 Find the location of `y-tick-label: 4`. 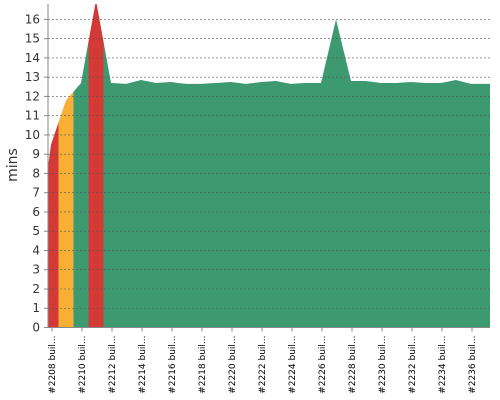

y-tick-label: 4 is located at coordinates (36, 250).